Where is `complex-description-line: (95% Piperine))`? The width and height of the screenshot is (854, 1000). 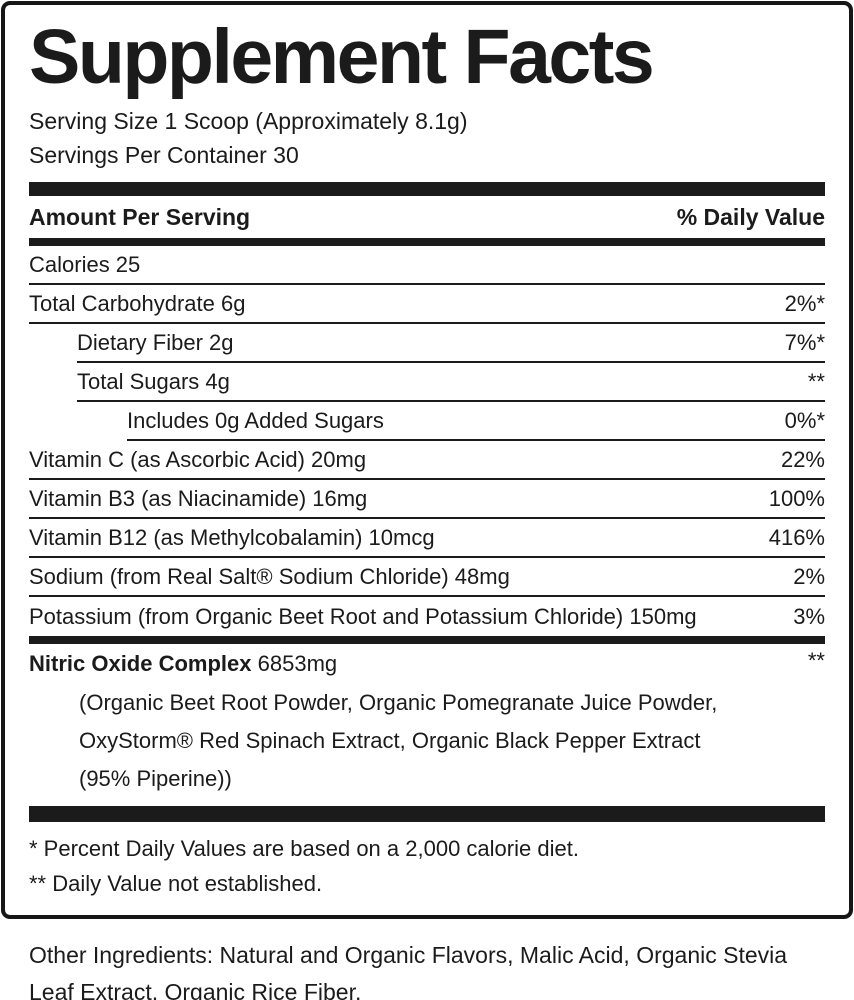
complex-description-line: (95% Piperine)) is located at coordinates (155, 778).